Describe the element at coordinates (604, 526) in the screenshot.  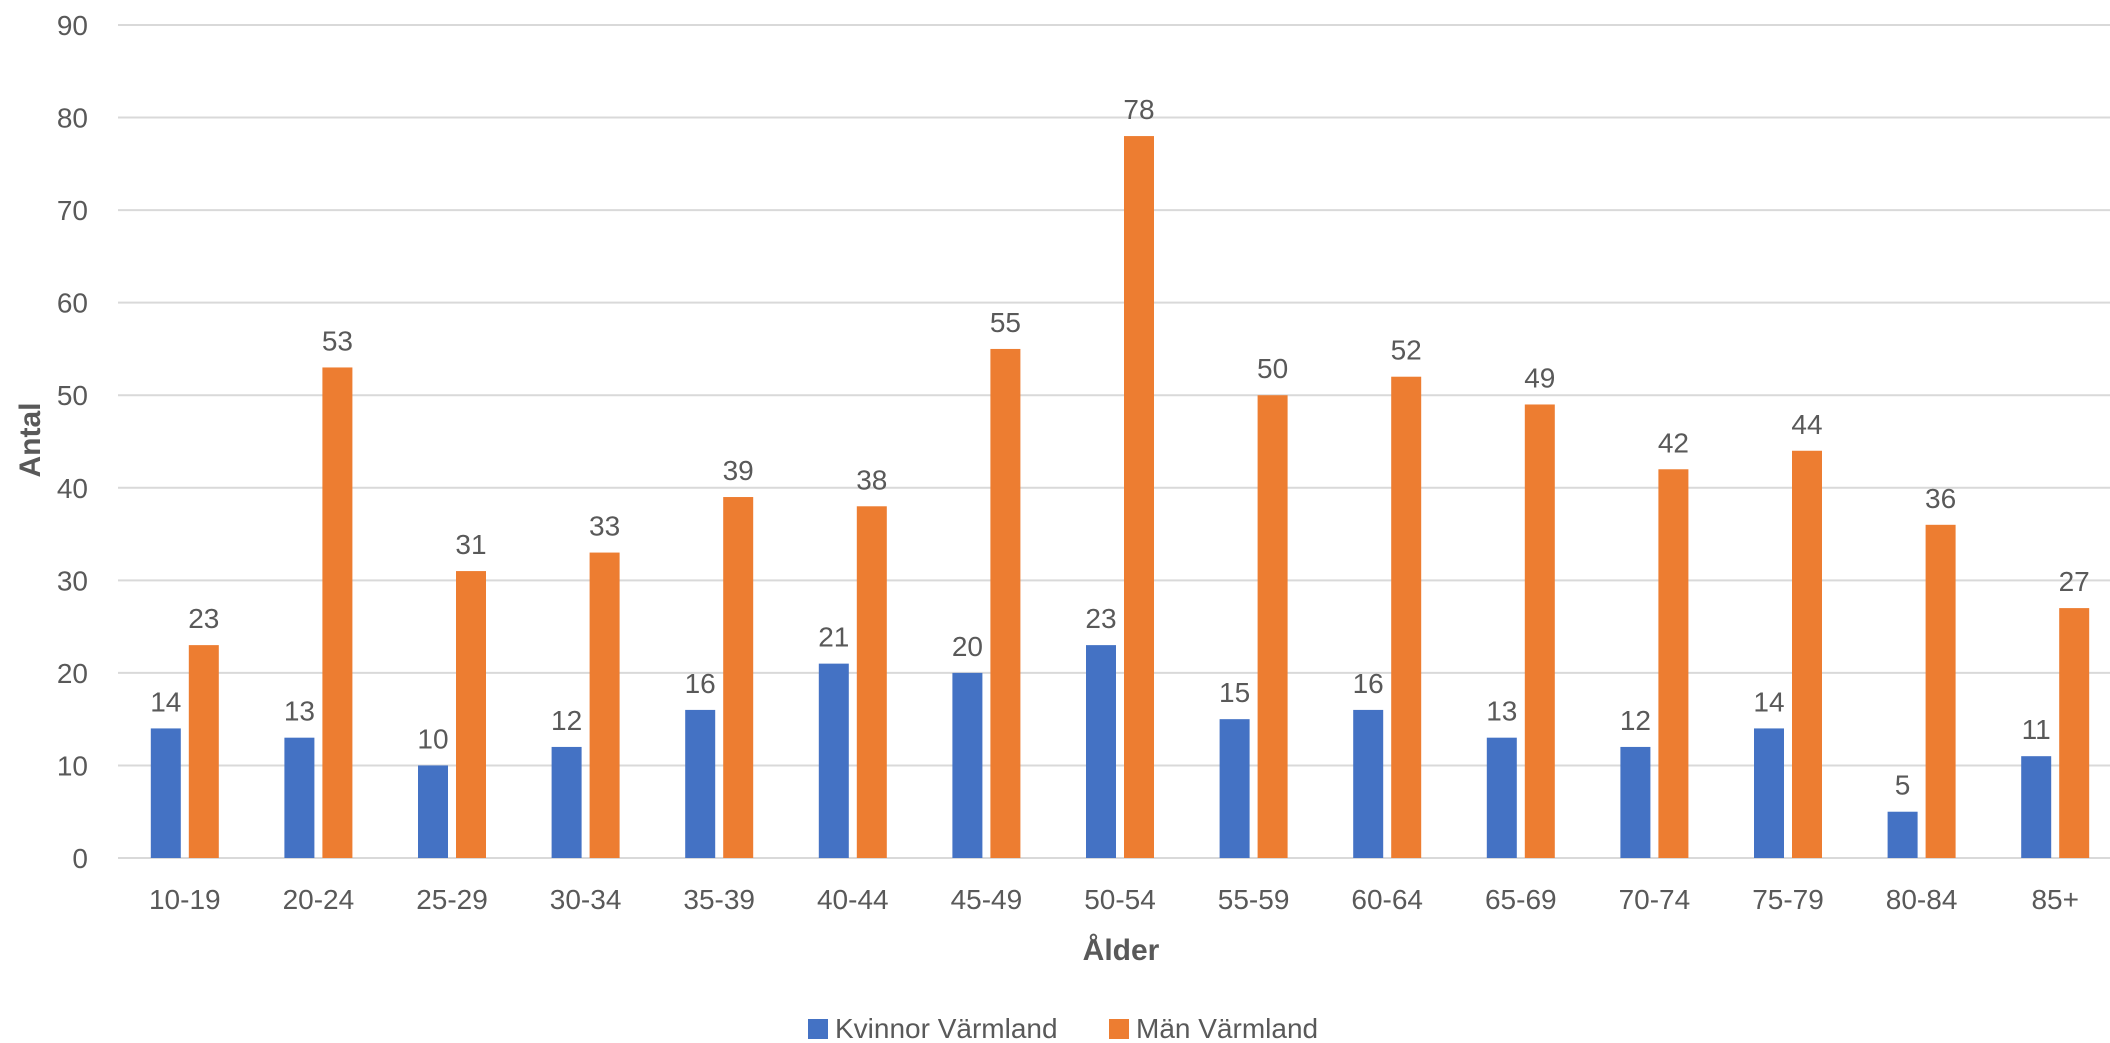
I see `data-label-man: 33` at that location.